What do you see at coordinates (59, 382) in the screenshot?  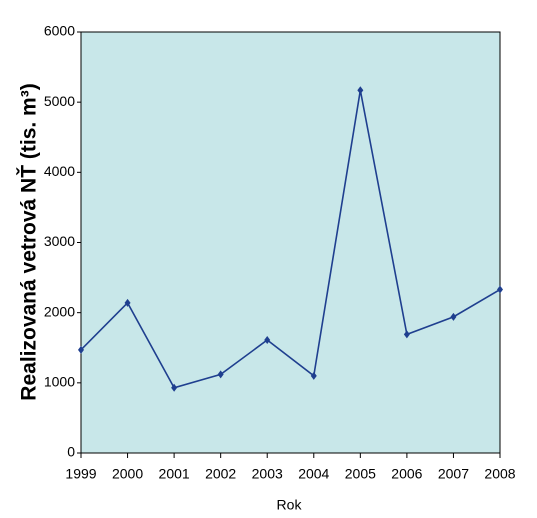 I see `y-tick-label: 1000` at bounding box center [59, 382].